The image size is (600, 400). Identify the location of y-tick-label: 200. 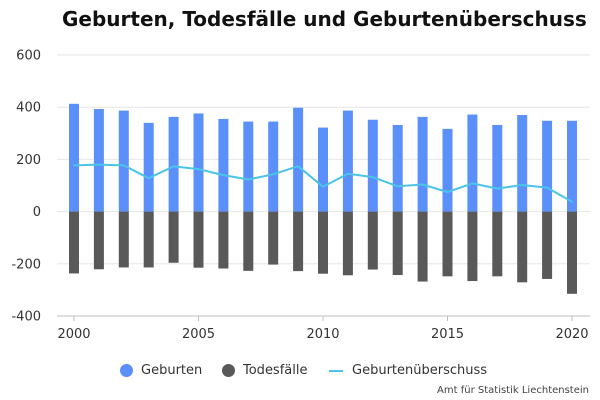
(28, 160).